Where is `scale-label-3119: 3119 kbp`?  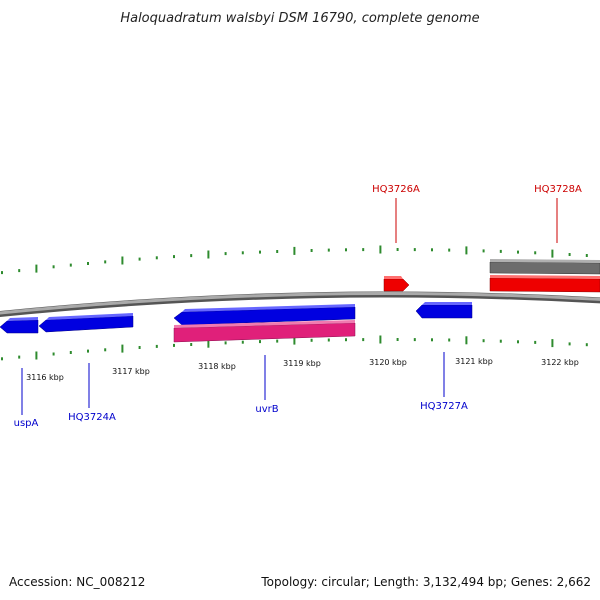 scale-label-3119: 3119 kbp is located at coordinates (302, 363).